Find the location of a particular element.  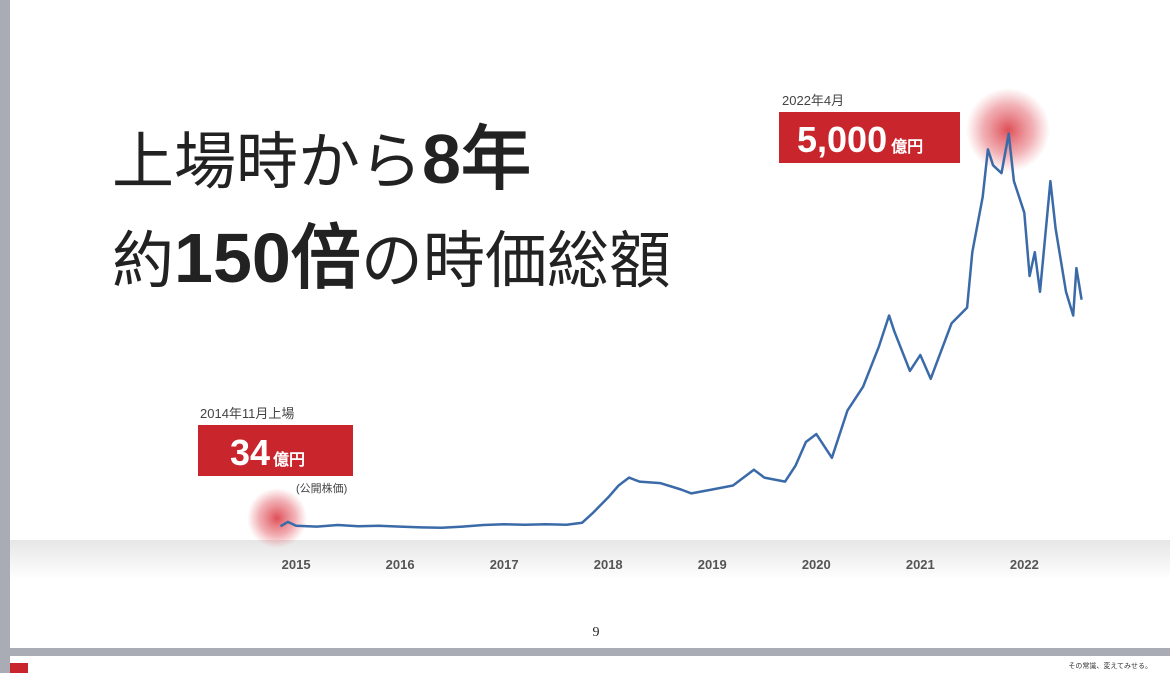

annotation-value: 5,000 億円 is located at coordinates (860, 139).